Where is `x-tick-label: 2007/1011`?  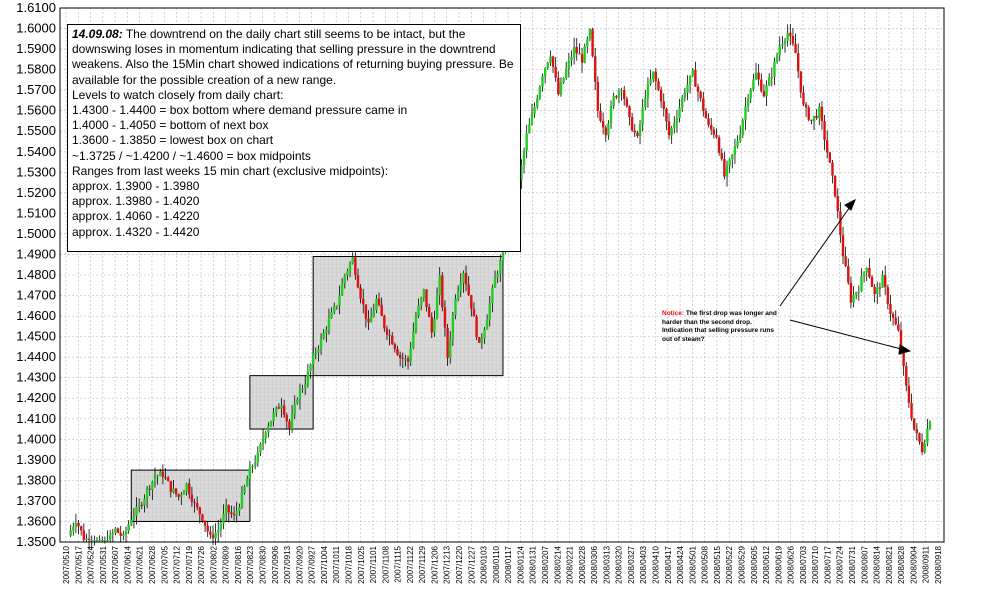 x-tick-label: 2007/1011 is located at coordinates (336, 564).